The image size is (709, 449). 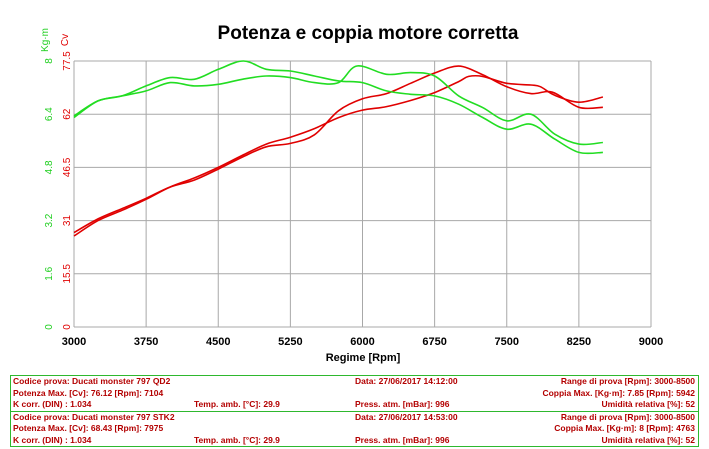 I want to click on x-tick-label: 8250, so click(x=579, y=342).